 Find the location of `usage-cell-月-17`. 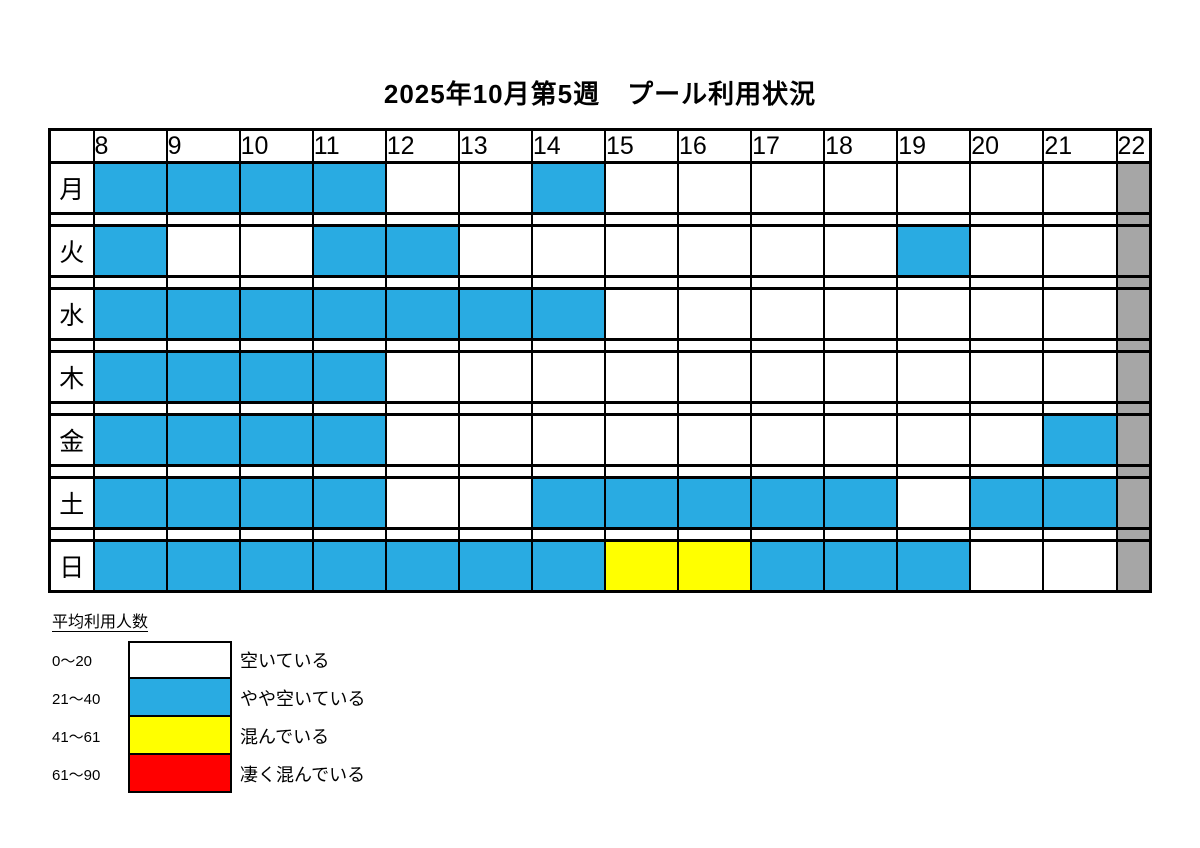

usage-cell-月-17 is located at coordinates (788, 188).